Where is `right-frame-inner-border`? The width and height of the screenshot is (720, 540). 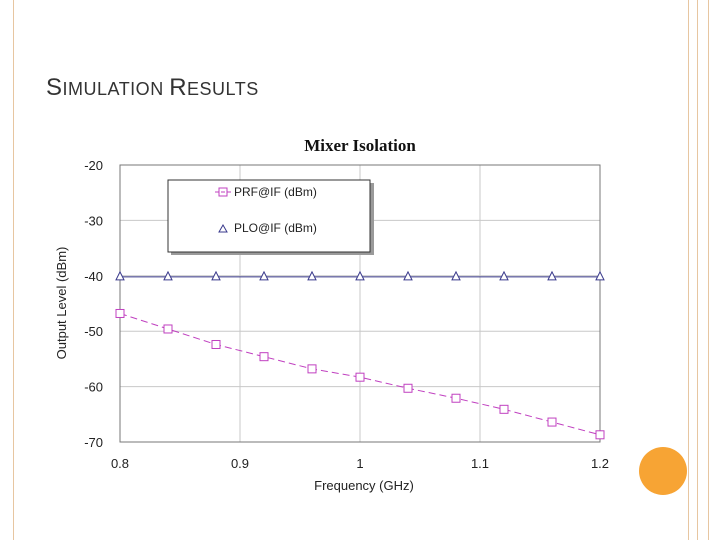 right-frame-inner-border is located at coordinates (703, 270).